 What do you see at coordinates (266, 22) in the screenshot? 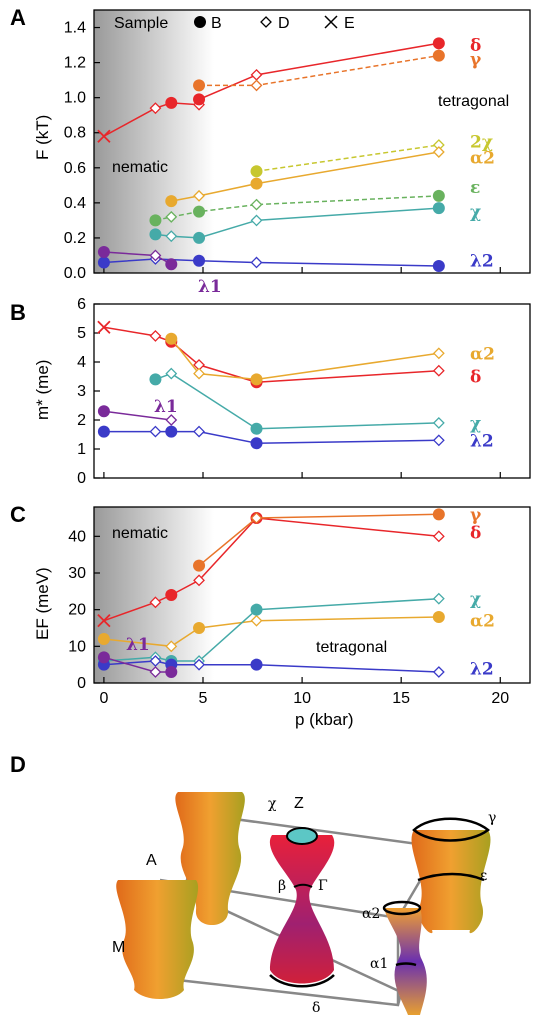
I see `legend-diamond-marker` at bounding box center [266, 22].